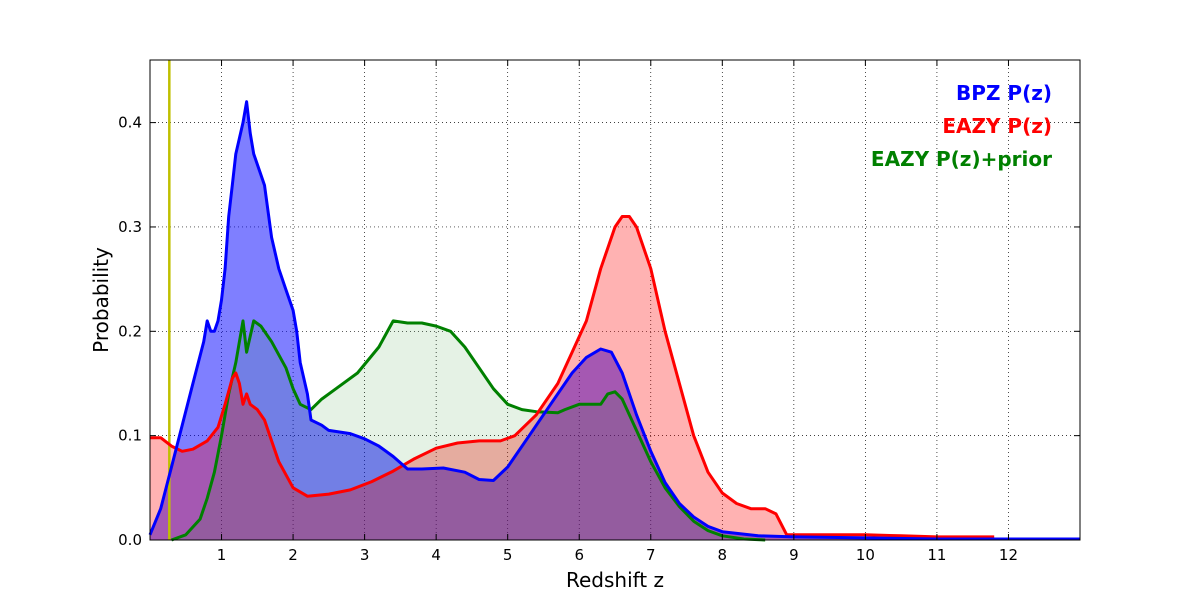 The height and width of the screenshot is (600, 1200). Describe the element at coordinates (997, 126) in the screenshot. I see `legend-entry: EAZY P(z)` at that location.